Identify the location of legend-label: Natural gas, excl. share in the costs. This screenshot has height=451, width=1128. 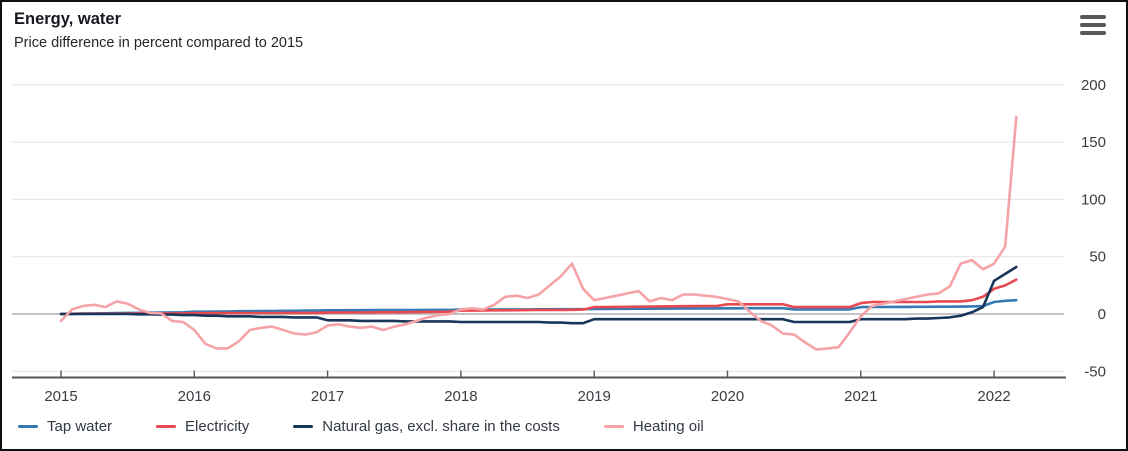
(441, 426).